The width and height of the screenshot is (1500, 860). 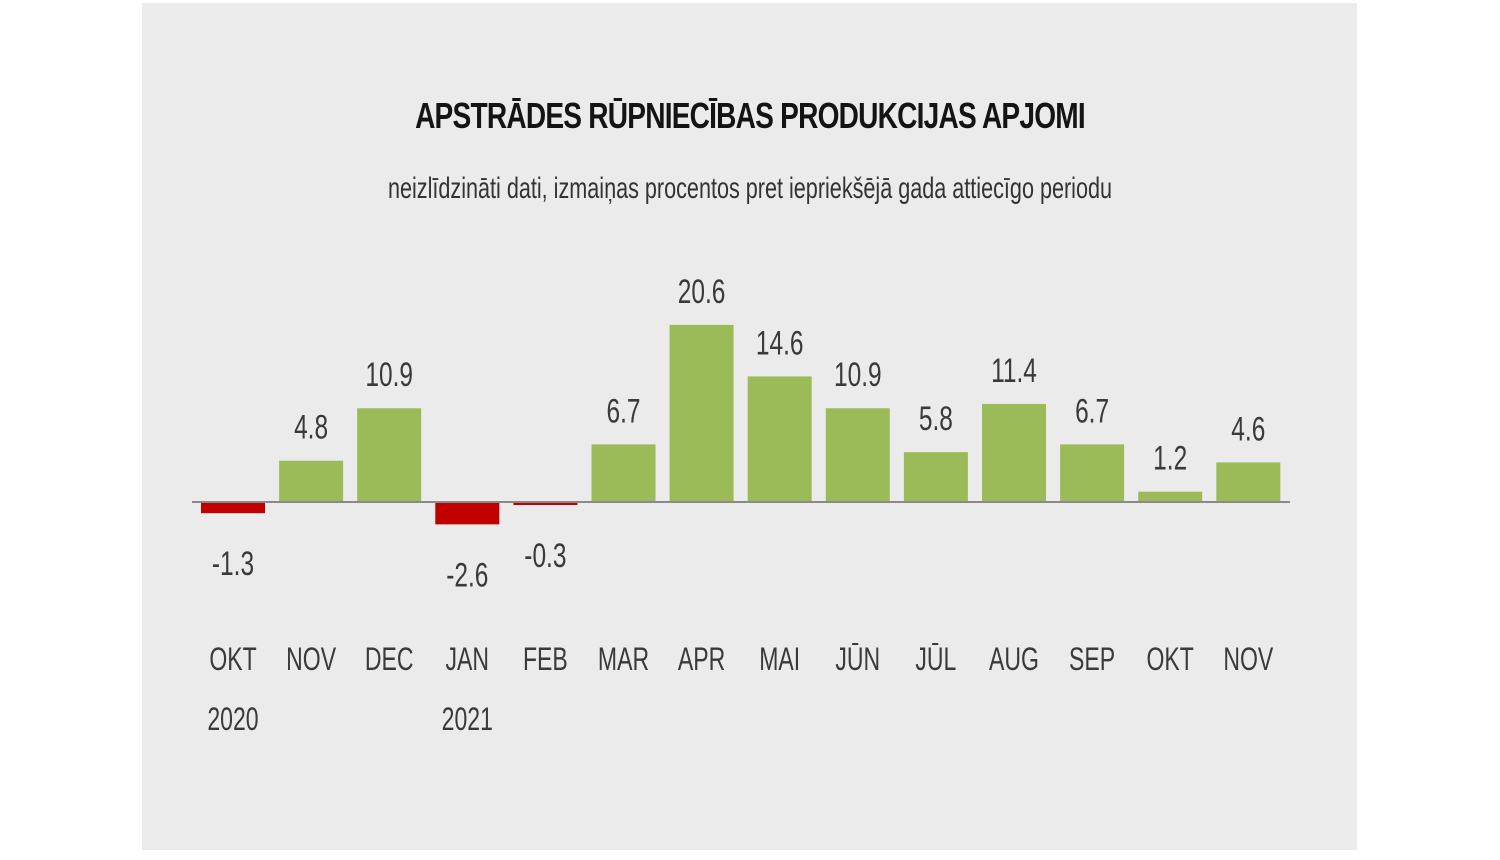 What do you see at coordinates (389, 659) in the screenshot?
I see `category-label: DEC` at bounding box center [389, 659].